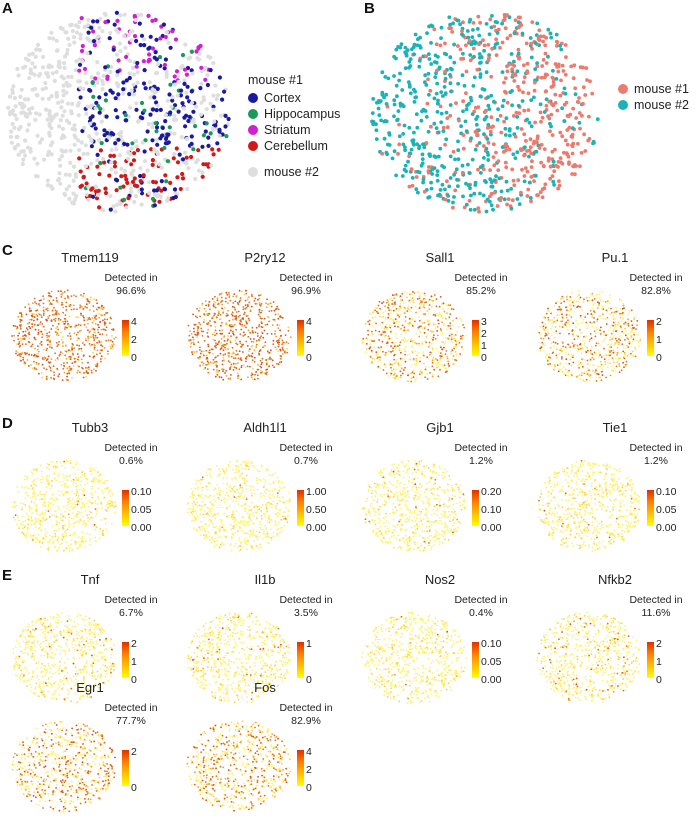 This screenshot has height=825, width=700. What do you see at coordinates (239, 338) in the screenshot?
I see `feature-scatter` at bounding box center [239, 338].